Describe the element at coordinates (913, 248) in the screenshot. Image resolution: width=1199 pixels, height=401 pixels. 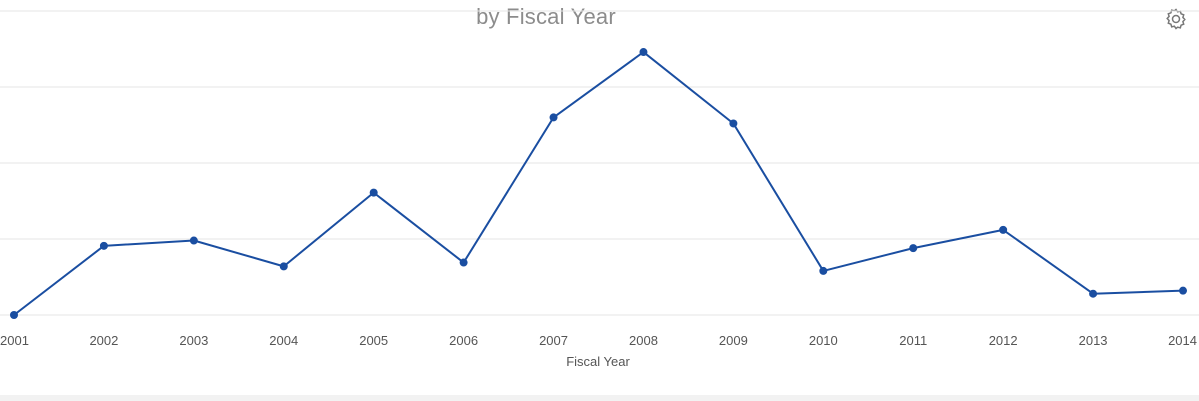
I see `data-point-2011` at that location.